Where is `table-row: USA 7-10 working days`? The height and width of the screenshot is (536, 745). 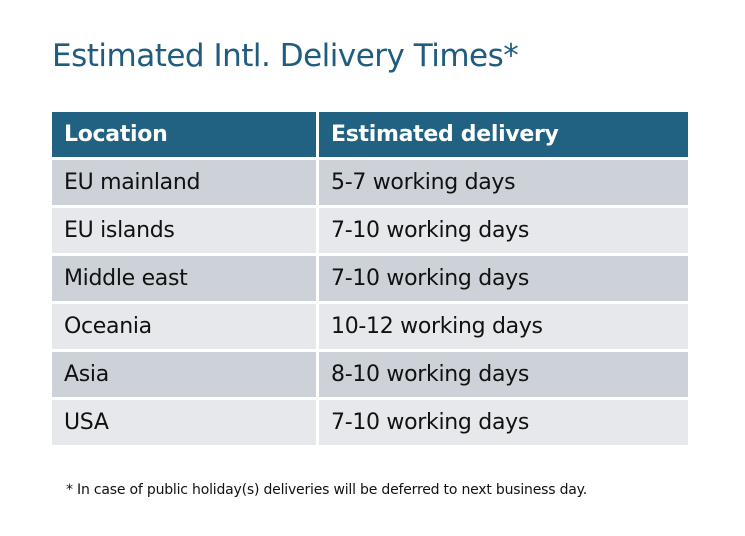 table-row: USA 7-10 working days is located at coordinates (370, 422).